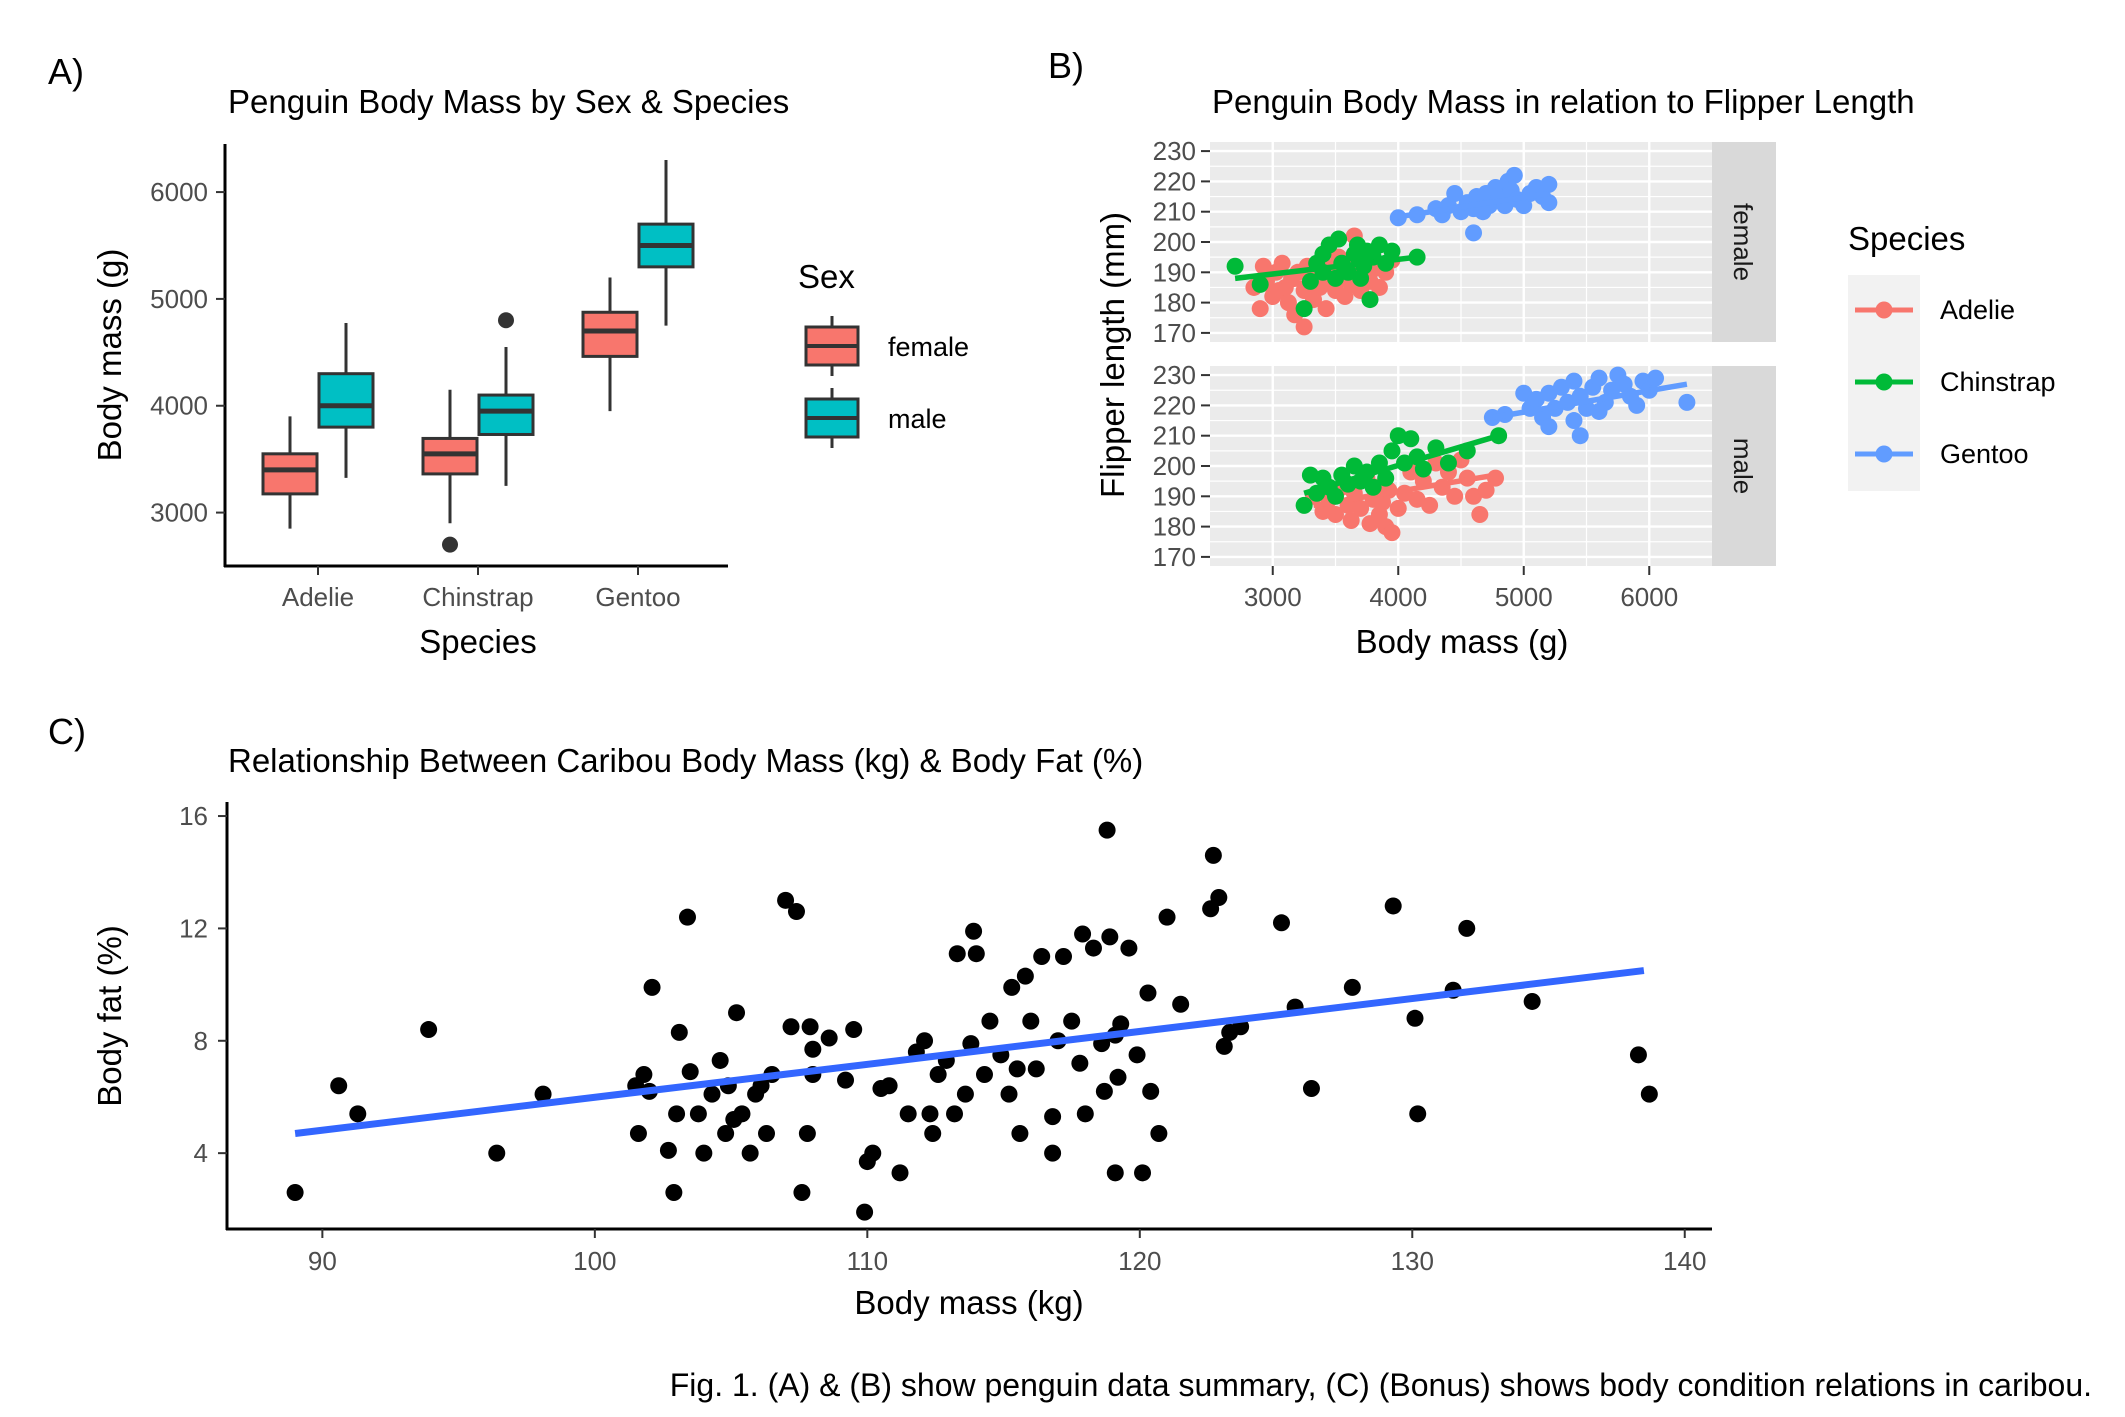 The width and height of the screenshot is (2125, 1417). What do you see at coordinates (1462, 641) in the screenshot?
I see `panel-b-x-axis-title: Body mass (g)` at bounding box center [1462, 641].